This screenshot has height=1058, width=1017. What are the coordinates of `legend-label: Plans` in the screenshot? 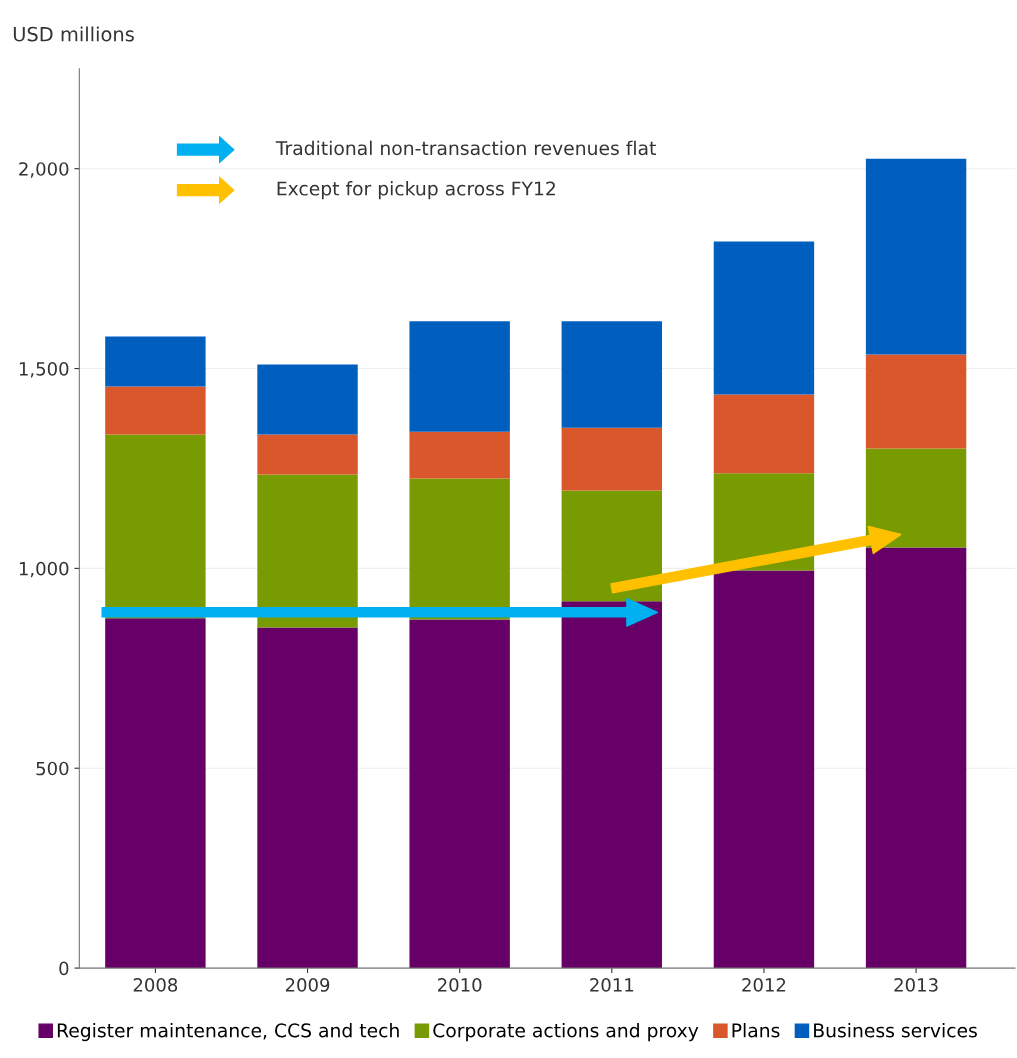 It's located at (756, 1030).